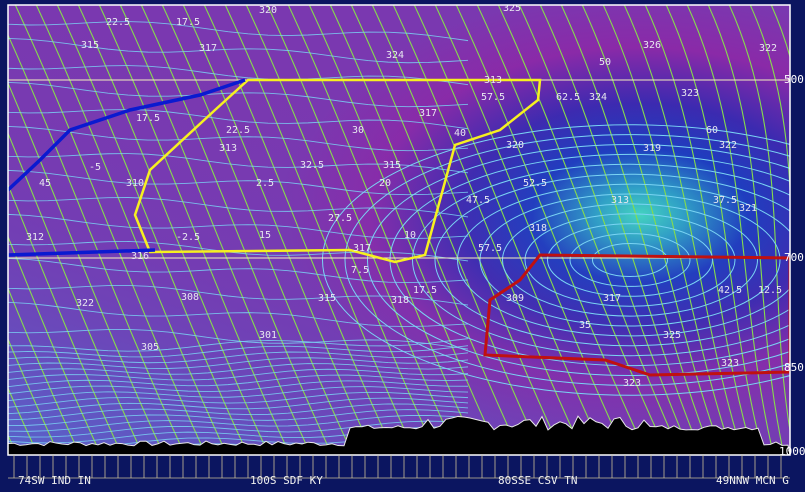 This screenshot has width=805, height=492. What do you see at coordinates (360, 270) in the screenshot?
I see `contour-label: 7.5` at bounding box center [360, 270].